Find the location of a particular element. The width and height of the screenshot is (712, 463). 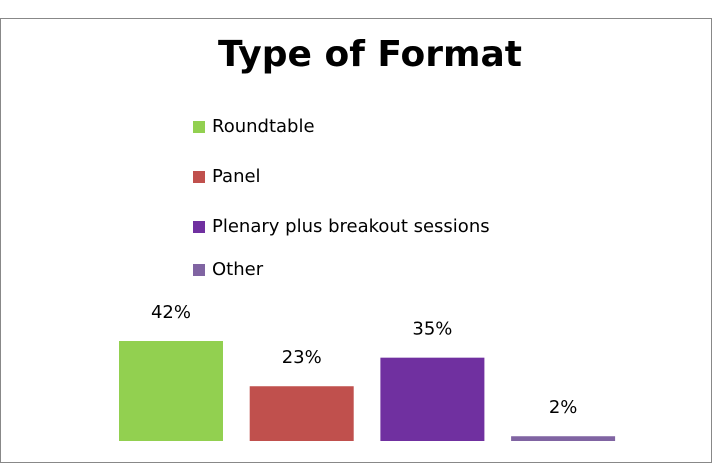

chart-title: Type of Format is located at coordinates (370, 54).